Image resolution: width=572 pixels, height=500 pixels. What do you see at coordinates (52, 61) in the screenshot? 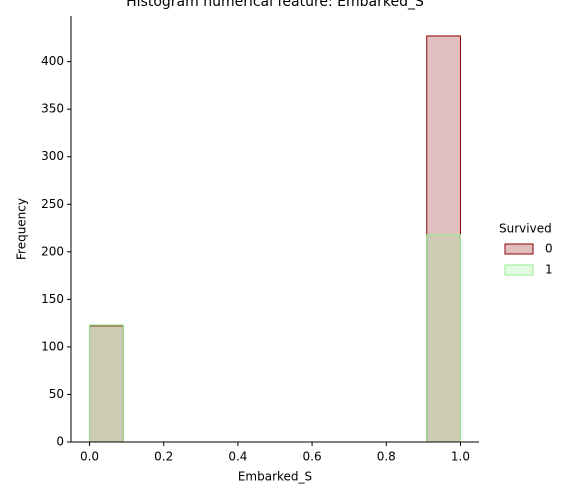
I see `y-tick-label: 400` at bounding box center [52, 61].